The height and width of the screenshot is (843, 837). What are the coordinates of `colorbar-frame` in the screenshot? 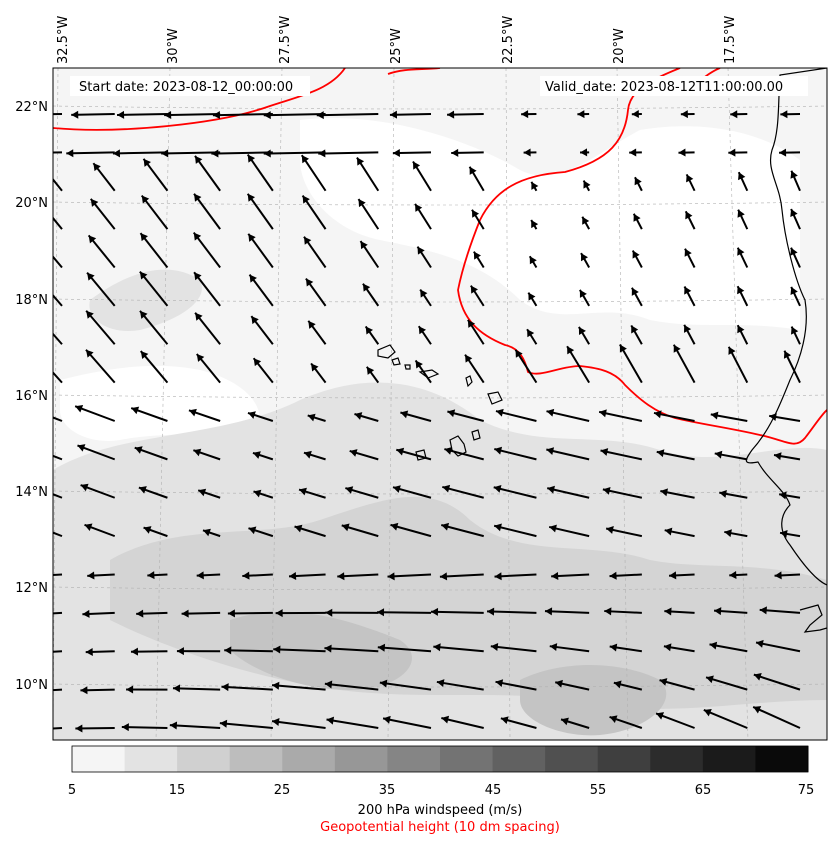 It's located at (440, 759).